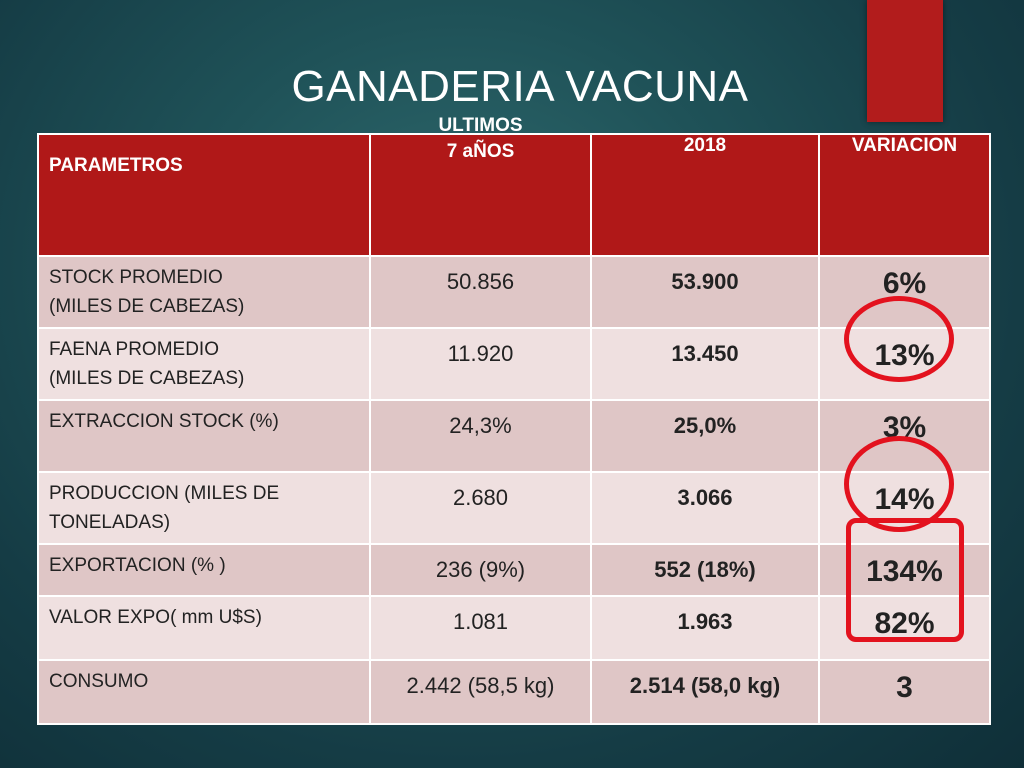  Describe the element at coordinates (204, 292) in the screenshot. I see `row-parameter: STOCK PROMEDIO (MILES DE CABEZAS)` at that location.